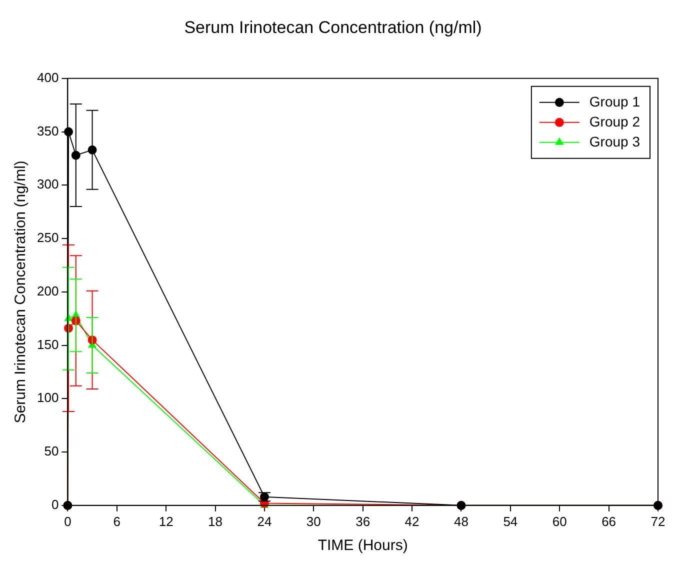 This screenshot has width=680, height=567. I want to click on x-tick-label: 72, so click(658, 521).